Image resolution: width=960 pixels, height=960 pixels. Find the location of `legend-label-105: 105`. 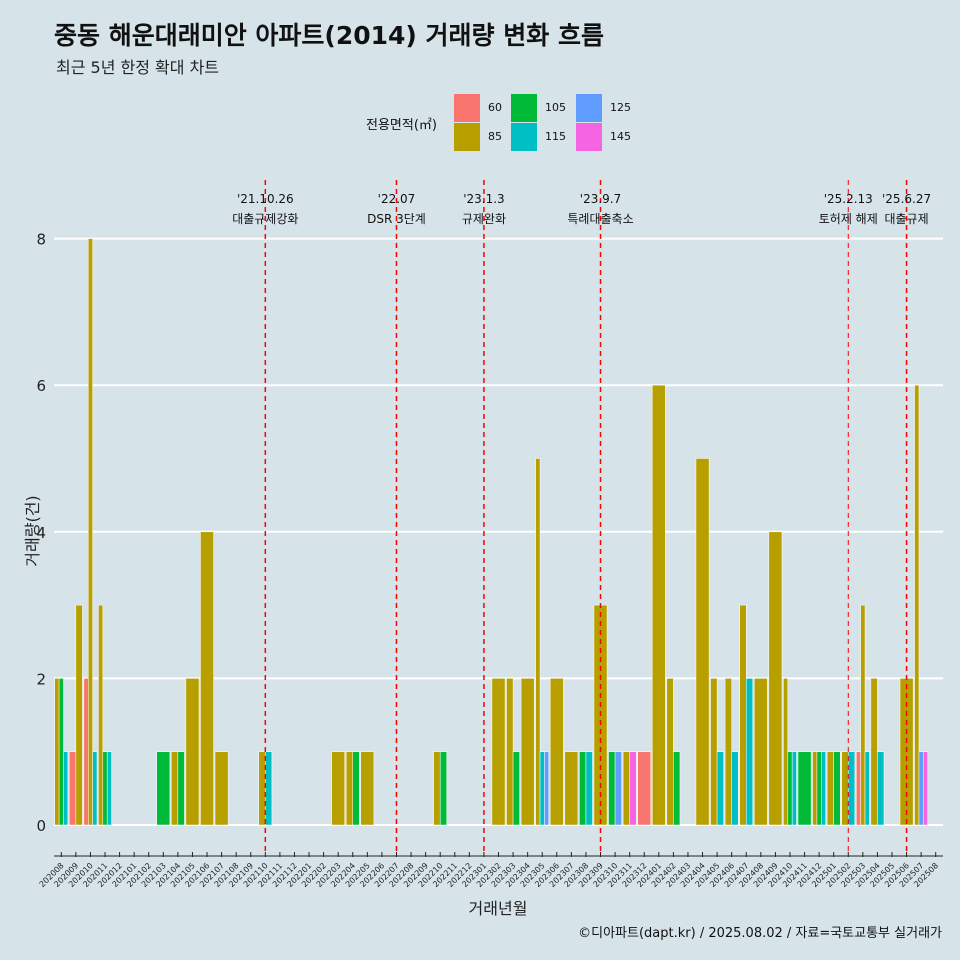

legend-label-105: 105 is located at coordinates (555, 107).